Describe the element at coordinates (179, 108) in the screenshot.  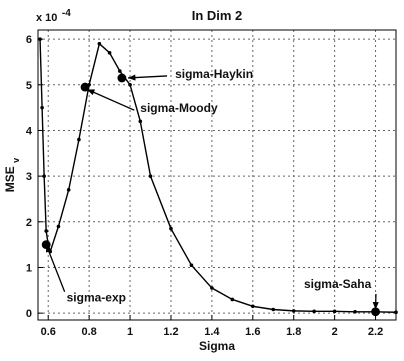
I see `annotation-label: sigma-Moody` at that location.